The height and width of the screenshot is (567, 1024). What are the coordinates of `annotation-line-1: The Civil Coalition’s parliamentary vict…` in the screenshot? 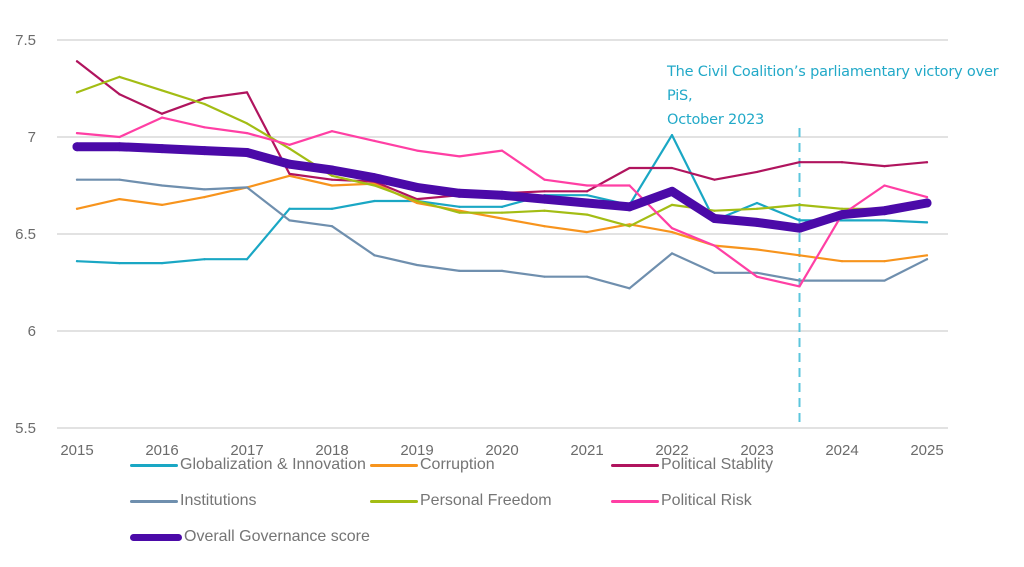 It's located at (833, 84).